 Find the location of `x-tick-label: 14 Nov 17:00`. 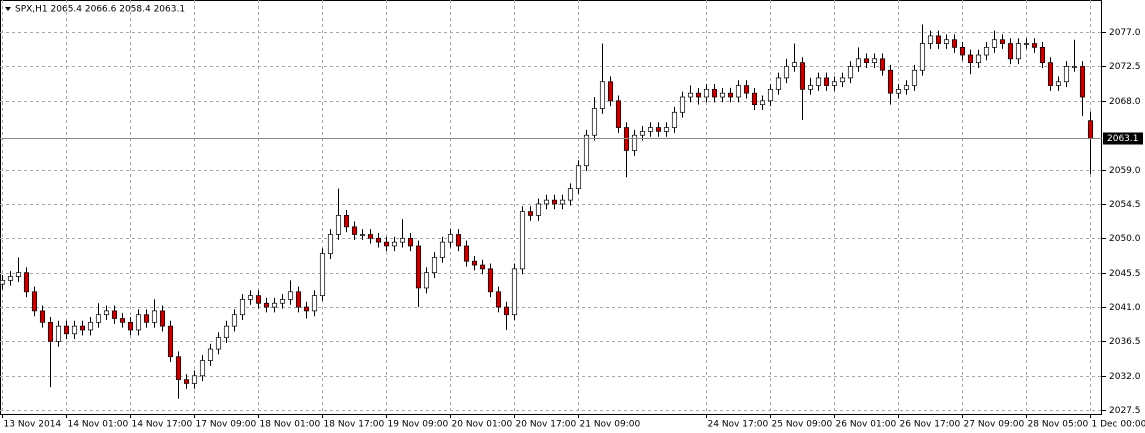

x-tick-label: 14 Nov 17:00 is located at coordinates (162, 425).